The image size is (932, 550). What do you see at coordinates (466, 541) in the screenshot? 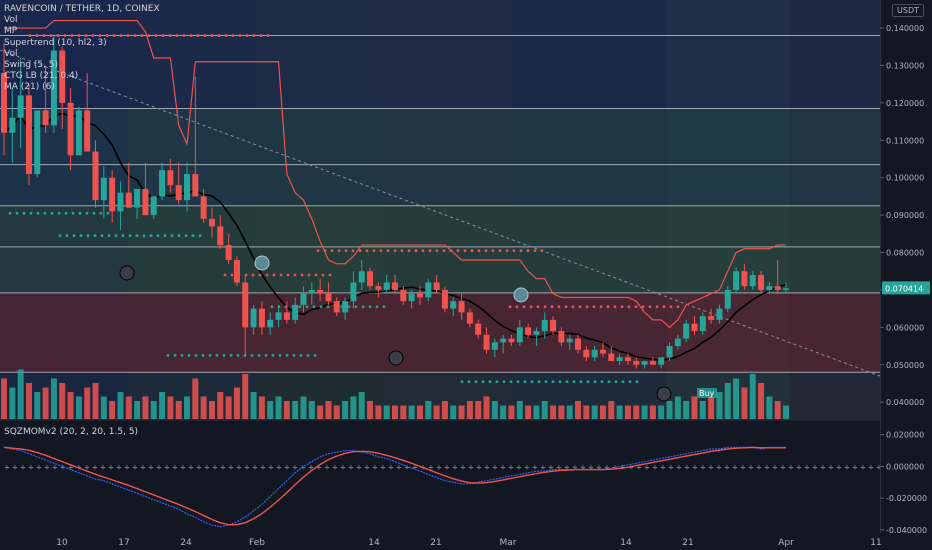
I see `time-axis-background` at bounding box center [466, 541].